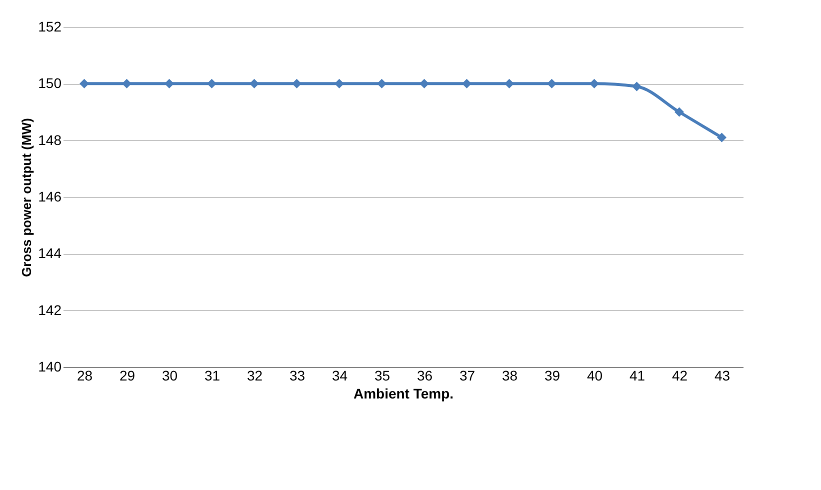  What do you see at coordinates (50, 83) in the screenshot?
I see `y-tick-label: 150` at bounding box center [50, 83].